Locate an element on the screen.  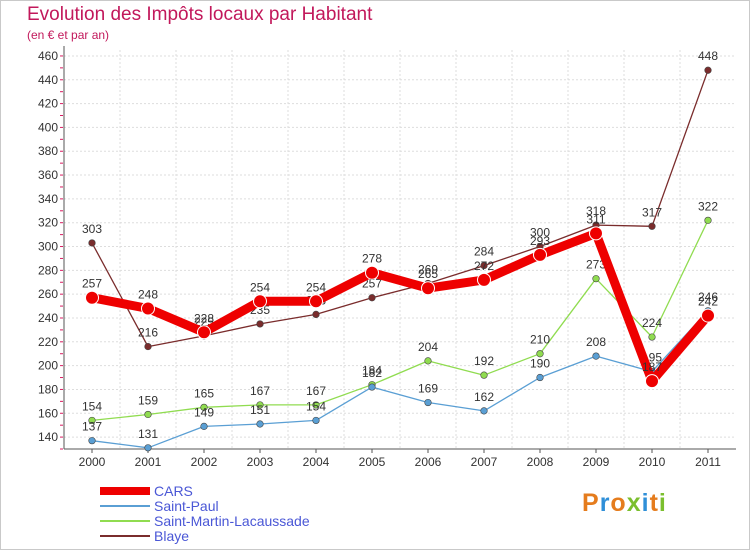
legend-label: Saint-Paul is located at coordinates (186, 506).